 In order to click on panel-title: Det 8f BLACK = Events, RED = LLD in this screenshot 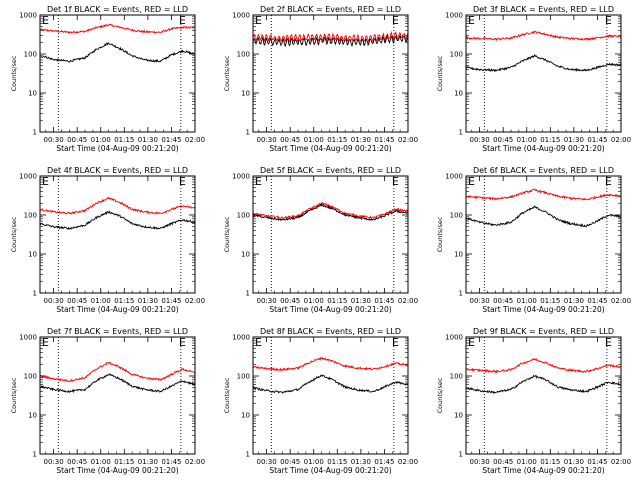, I will do `click(330, 331)`.